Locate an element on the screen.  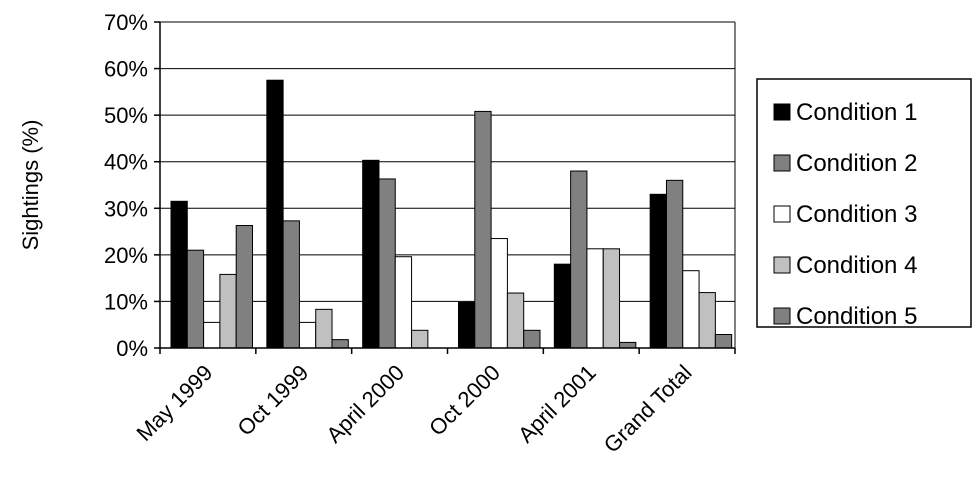
legend-box is located at coordinates (864, 203).